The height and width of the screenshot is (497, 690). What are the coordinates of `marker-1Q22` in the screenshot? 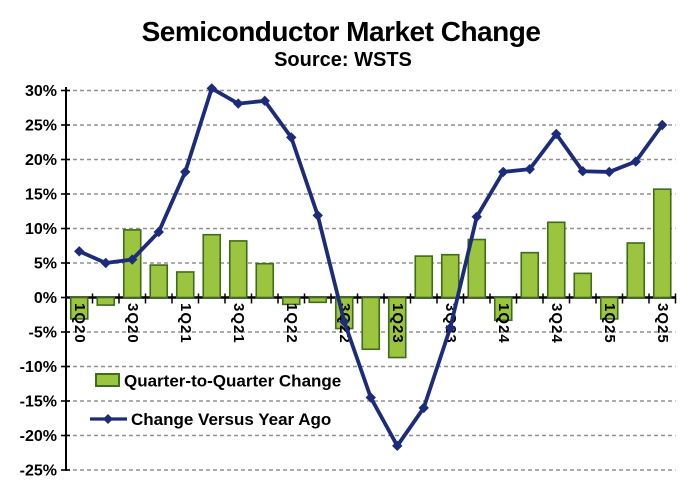 It's located at (291, 137).